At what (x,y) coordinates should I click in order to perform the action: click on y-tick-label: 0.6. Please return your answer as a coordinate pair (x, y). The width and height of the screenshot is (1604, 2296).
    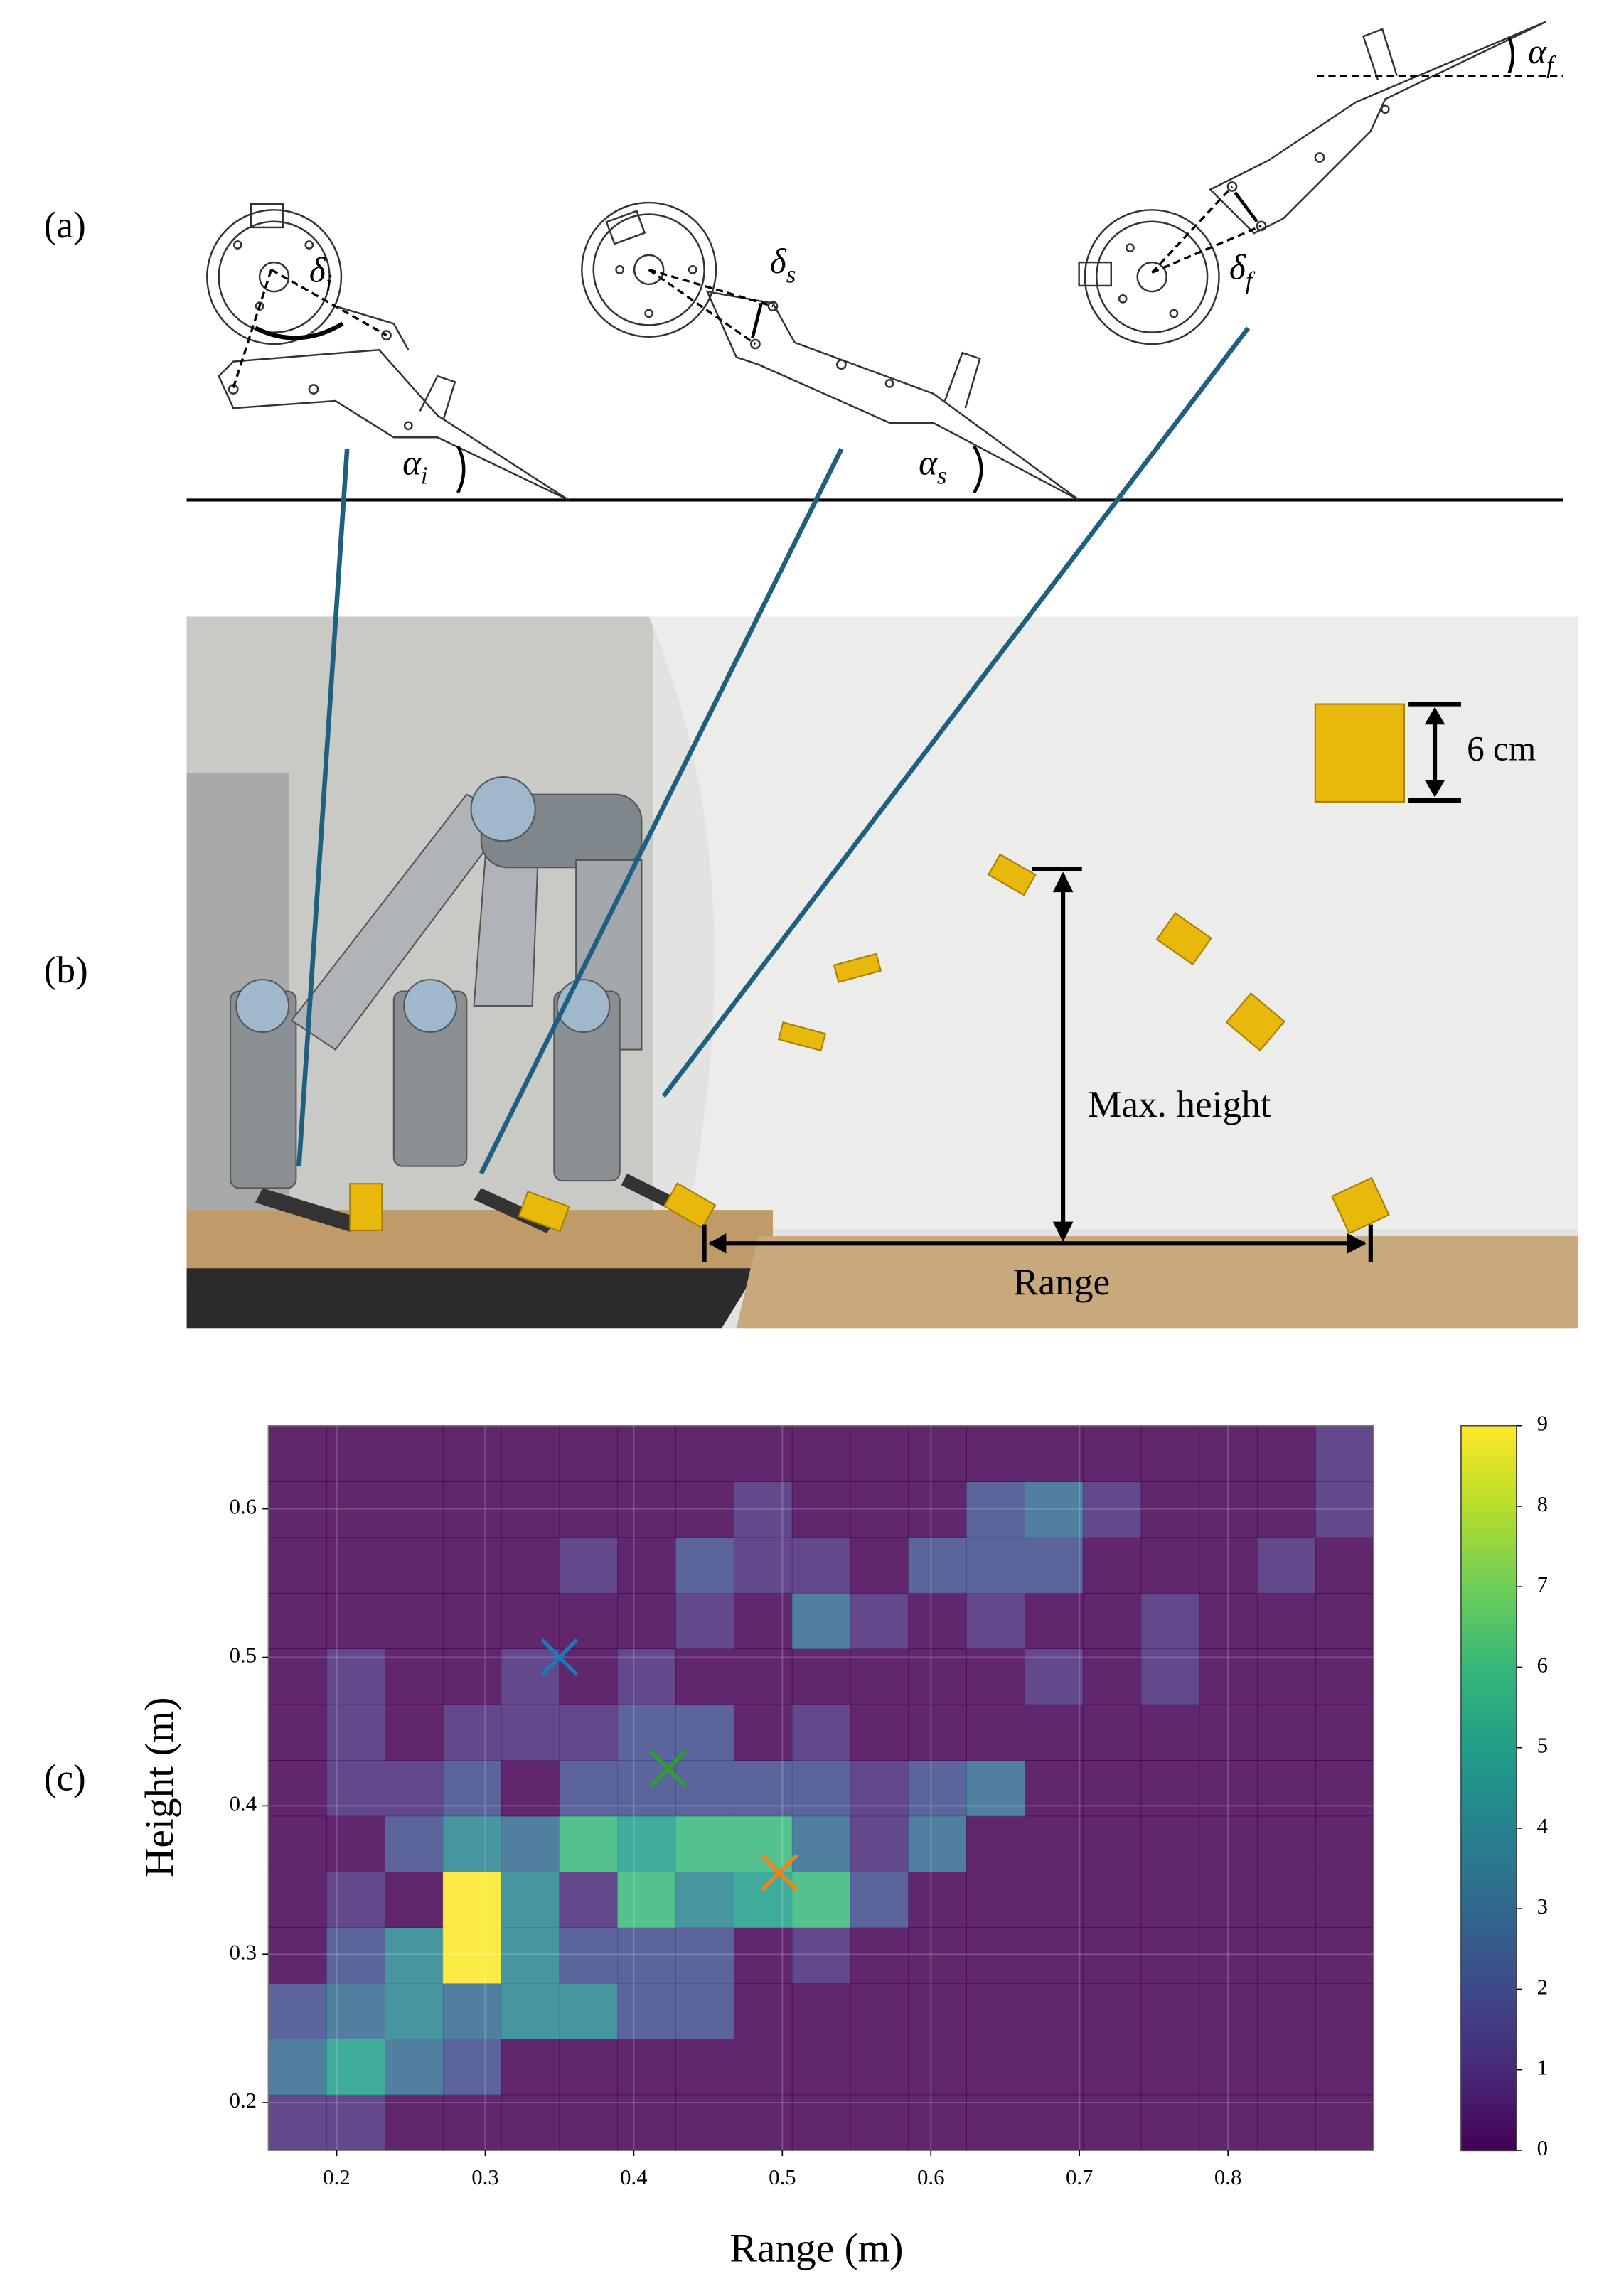
    Looking at the image, I should click on (244, 1507).